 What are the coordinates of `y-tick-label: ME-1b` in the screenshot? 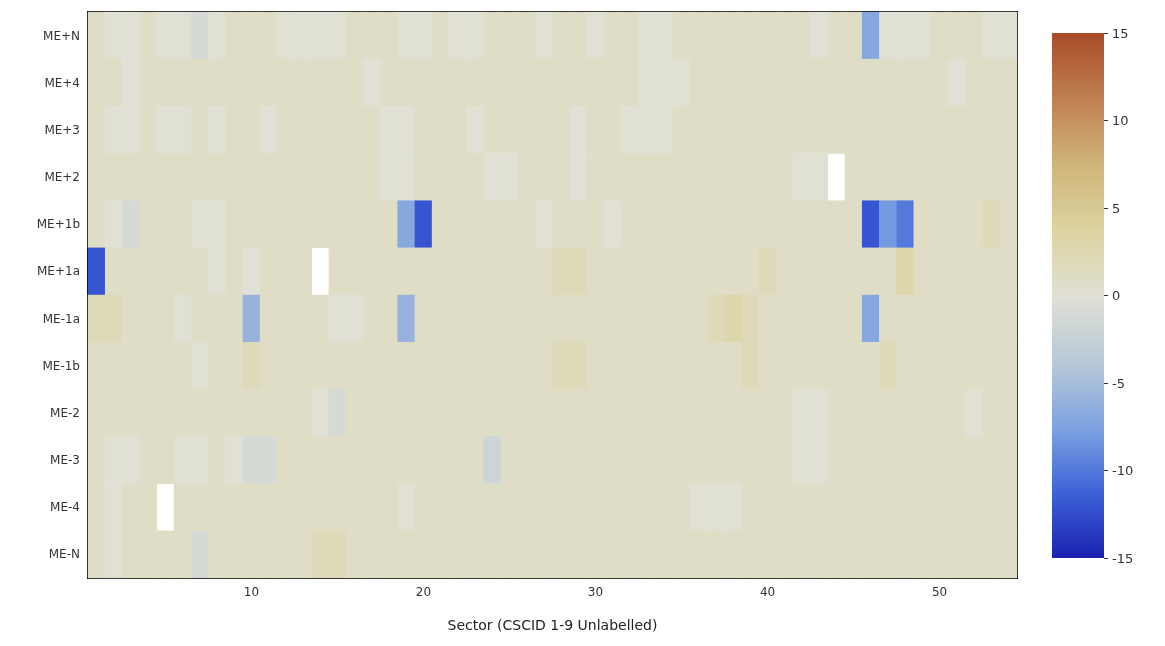 It's located at (61, 365).